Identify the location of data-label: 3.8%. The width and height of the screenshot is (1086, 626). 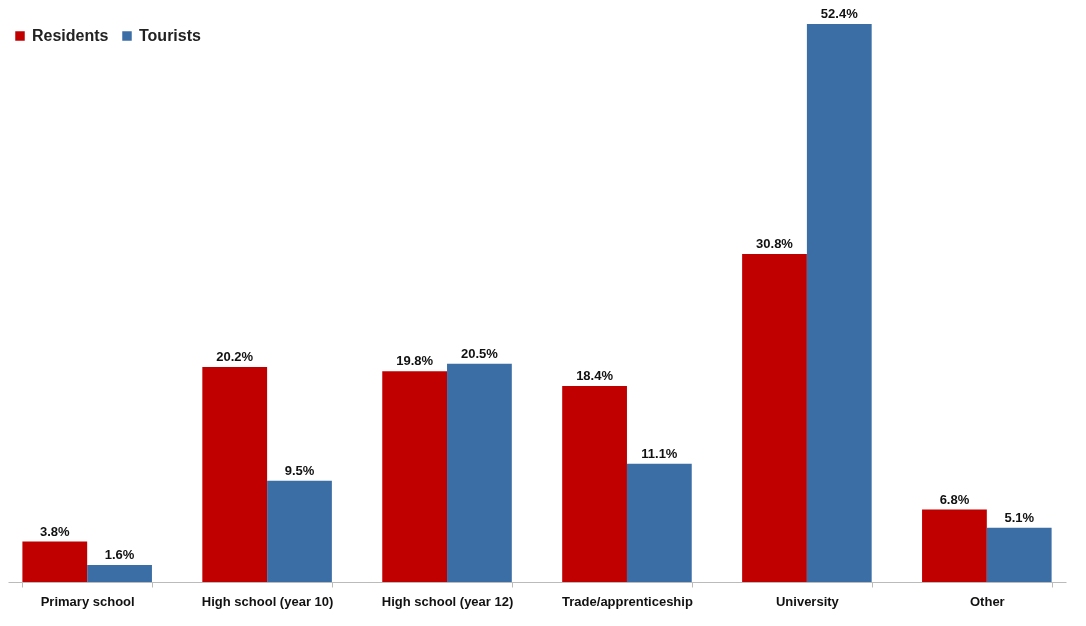
(55, 531).